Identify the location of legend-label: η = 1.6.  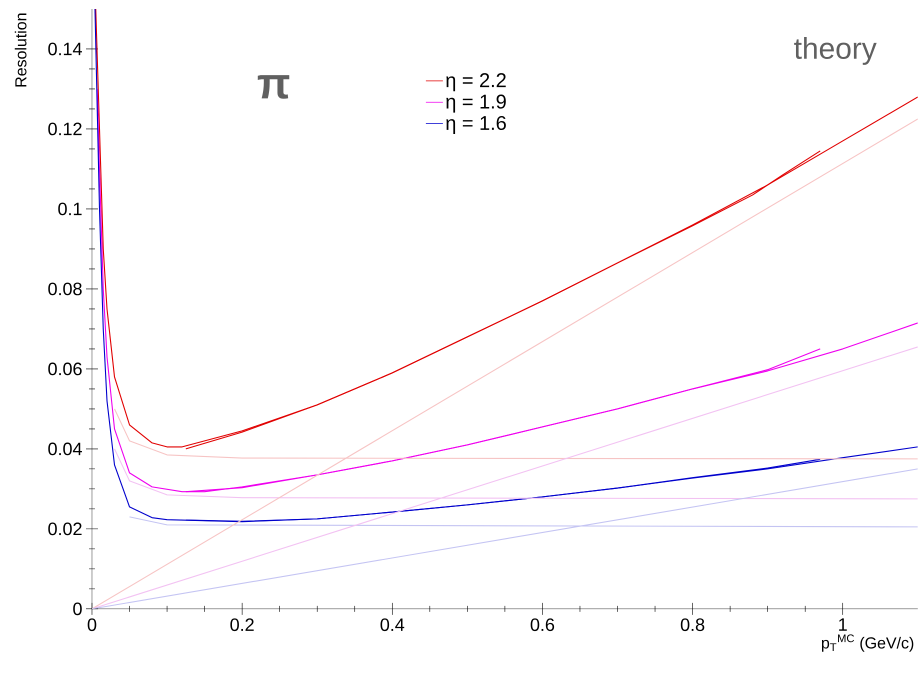
(476, 125).